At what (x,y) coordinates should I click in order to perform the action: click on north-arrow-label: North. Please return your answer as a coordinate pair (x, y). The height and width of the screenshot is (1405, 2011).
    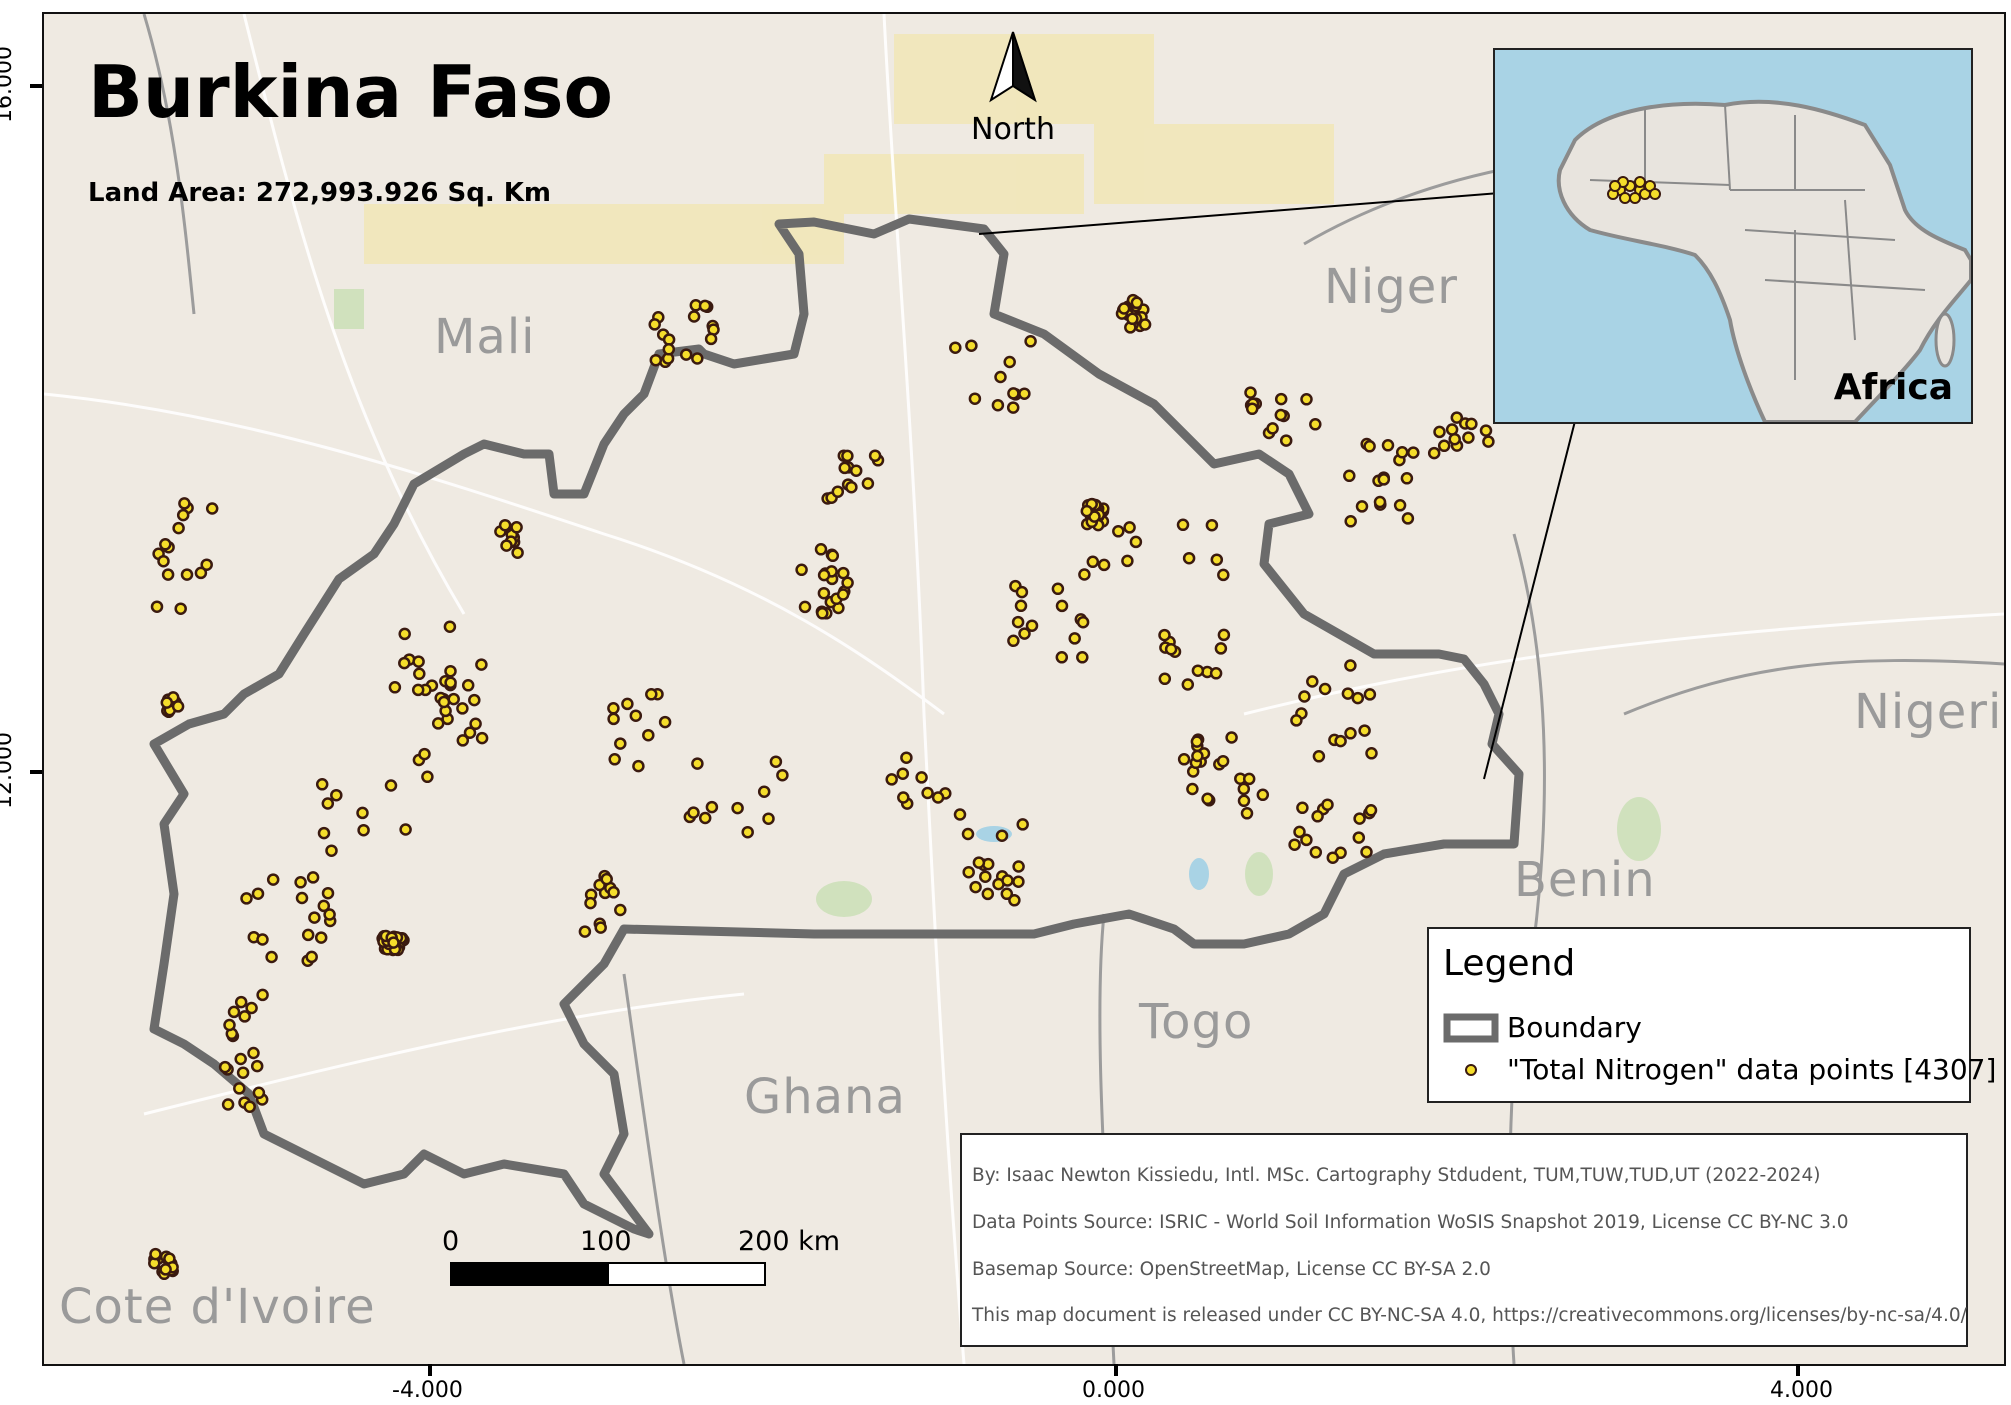
    Looking at the image, I should click on (1013, 129).